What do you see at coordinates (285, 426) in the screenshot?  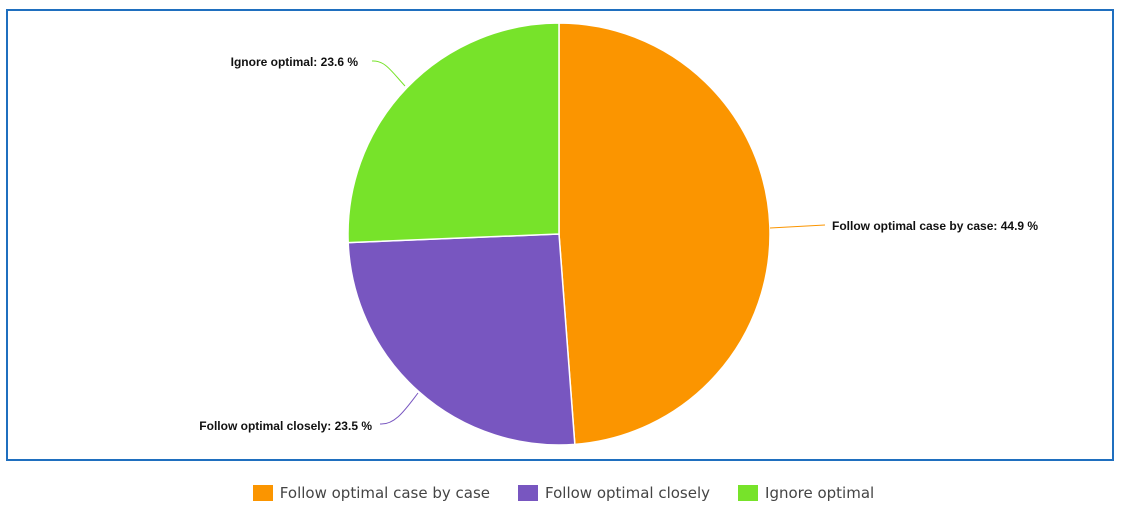 I see `data-label: Follow optimal closely: 23.5 %` at bounding box center [285, 426].